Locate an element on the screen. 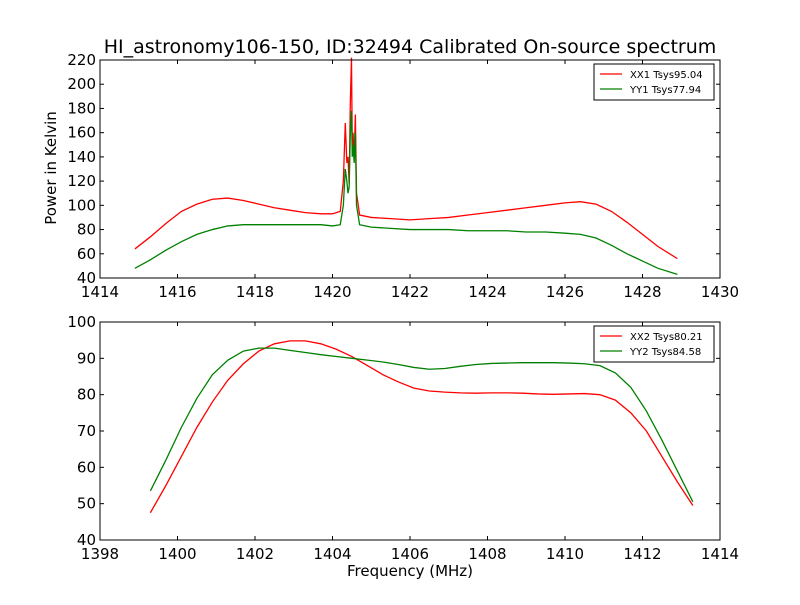  x-tick-label: 1406 is located at coordinates (410, 554).